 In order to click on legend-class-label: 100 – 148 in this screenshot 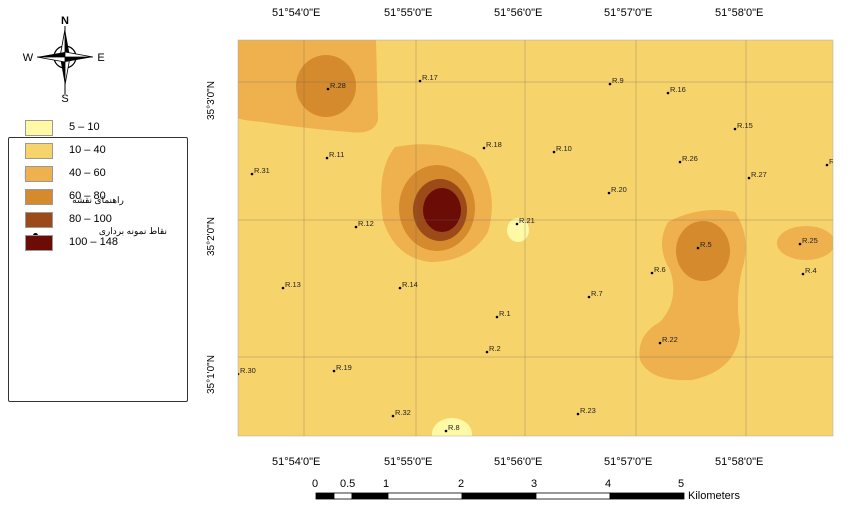, I will do `click(93, 242)`.